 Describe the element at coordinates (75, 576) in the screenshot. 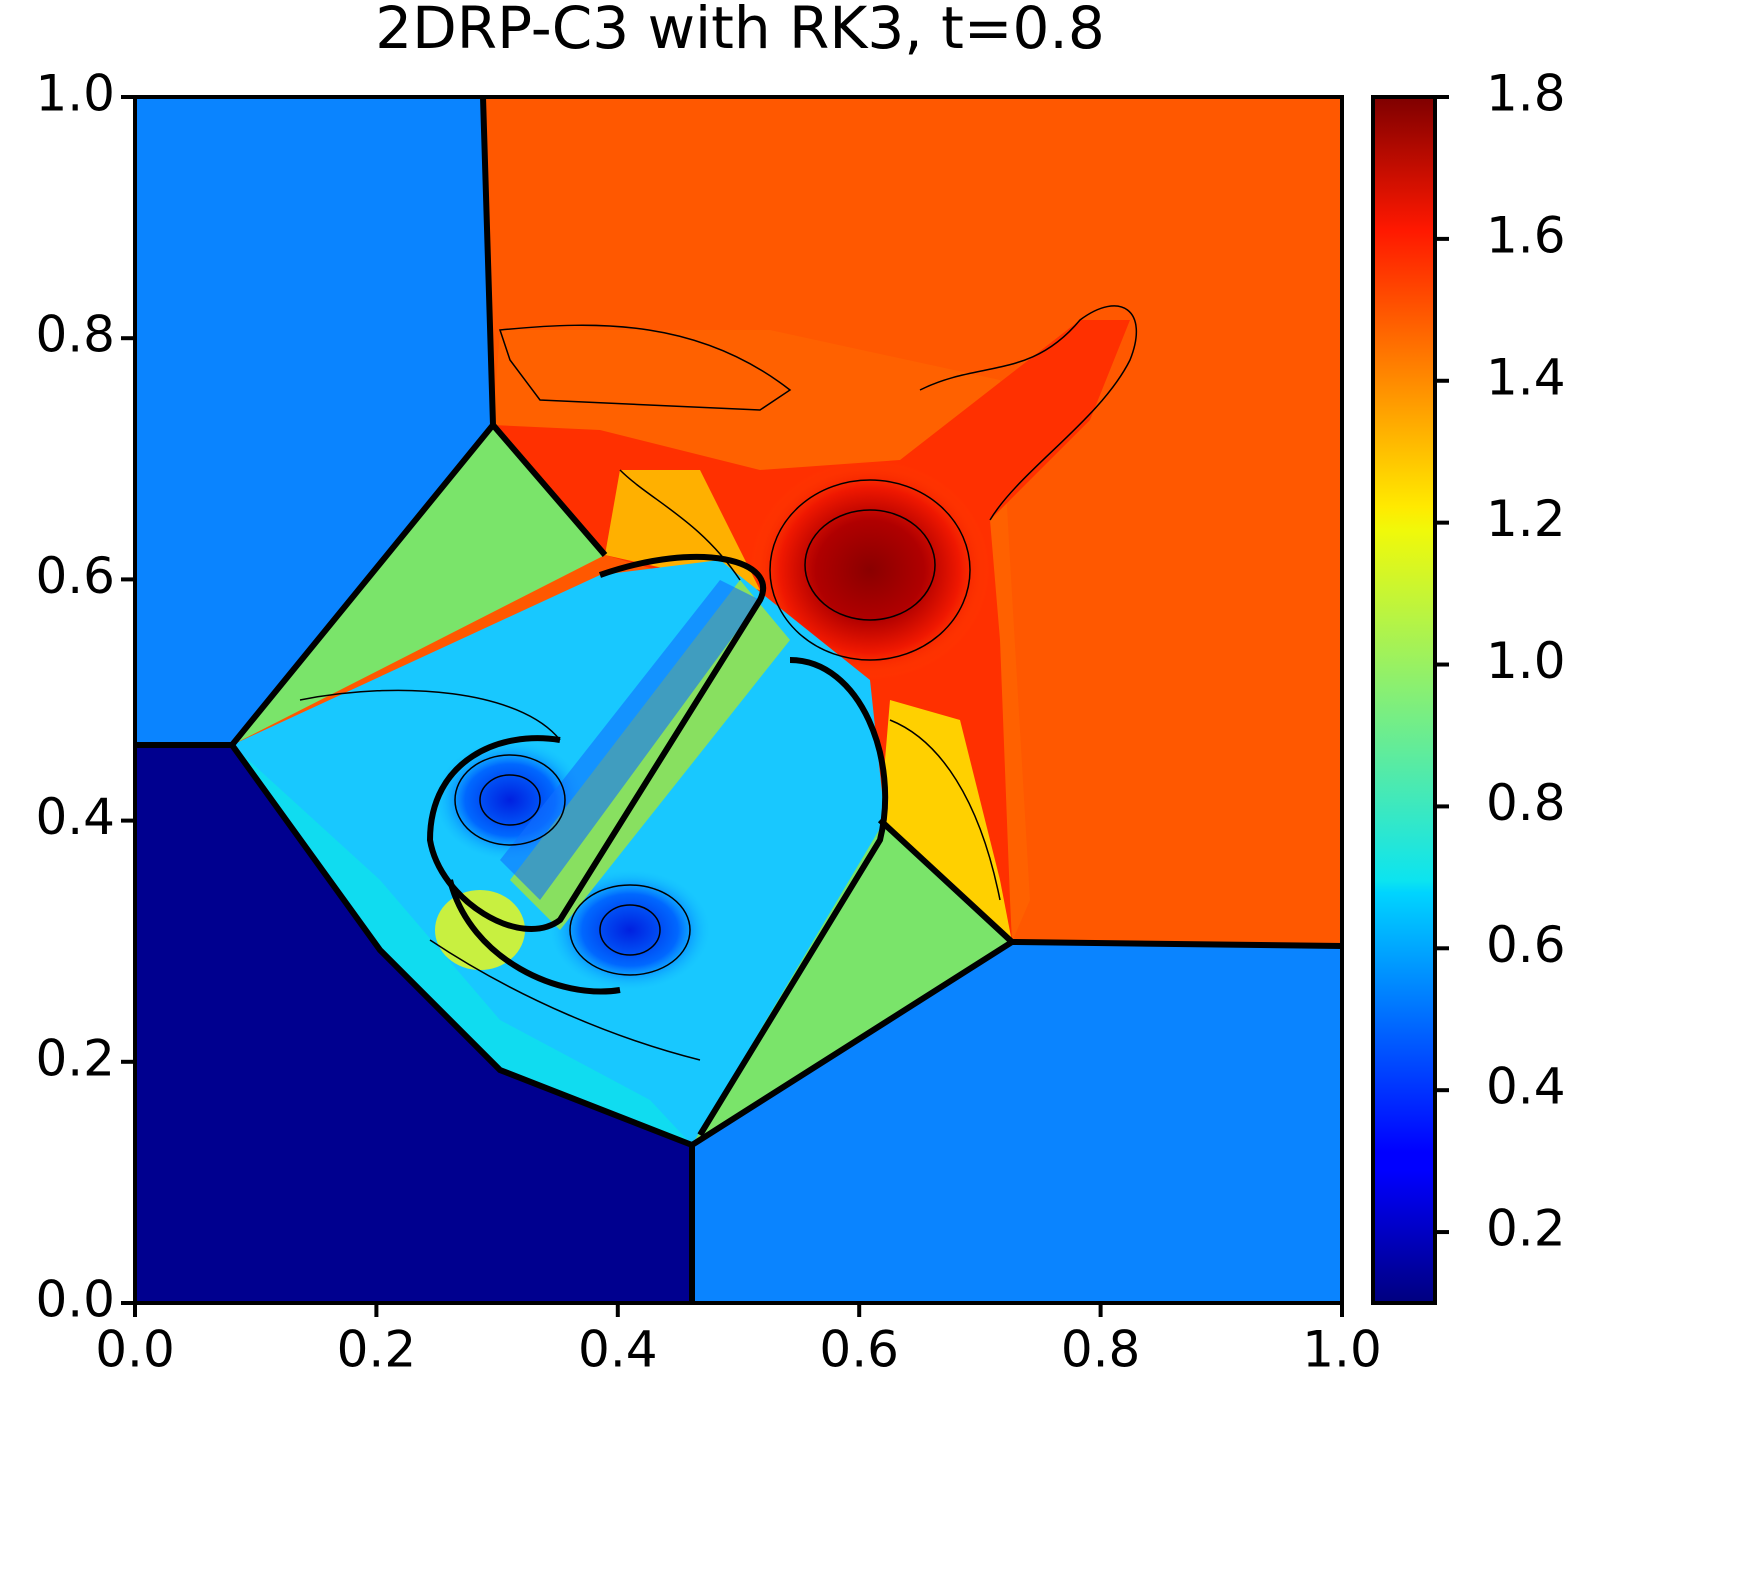

I see `y-tick-label: 0.6` at that location.